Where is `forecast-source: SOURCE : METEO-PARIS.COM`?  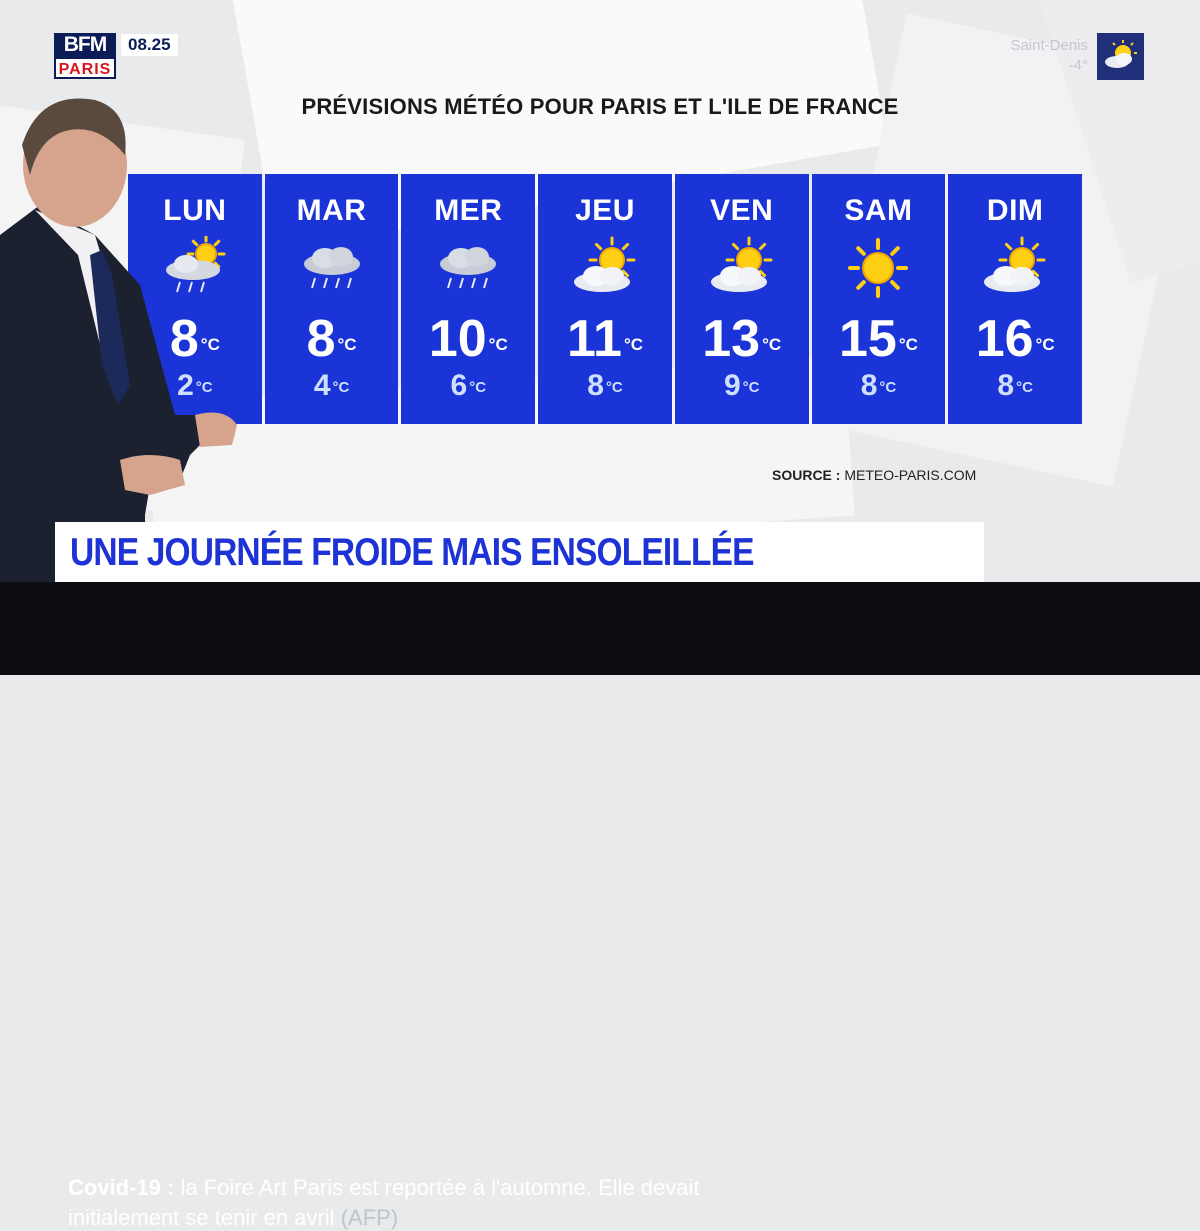
forecast-source: SOURCE : METEO-PARIS.COM is located at coordinates (874, 475).